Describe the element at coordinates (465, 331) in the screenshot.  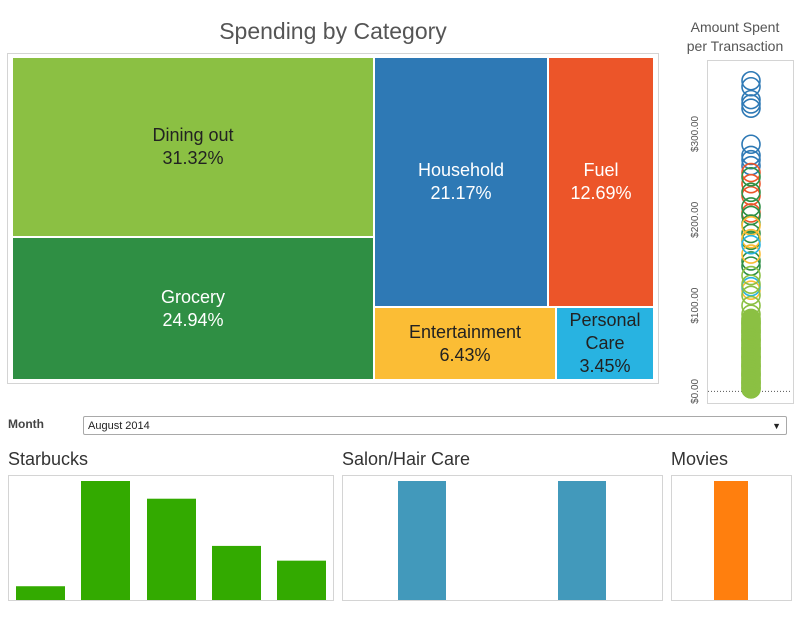
I see `tile-label: Entertainment` at that location.